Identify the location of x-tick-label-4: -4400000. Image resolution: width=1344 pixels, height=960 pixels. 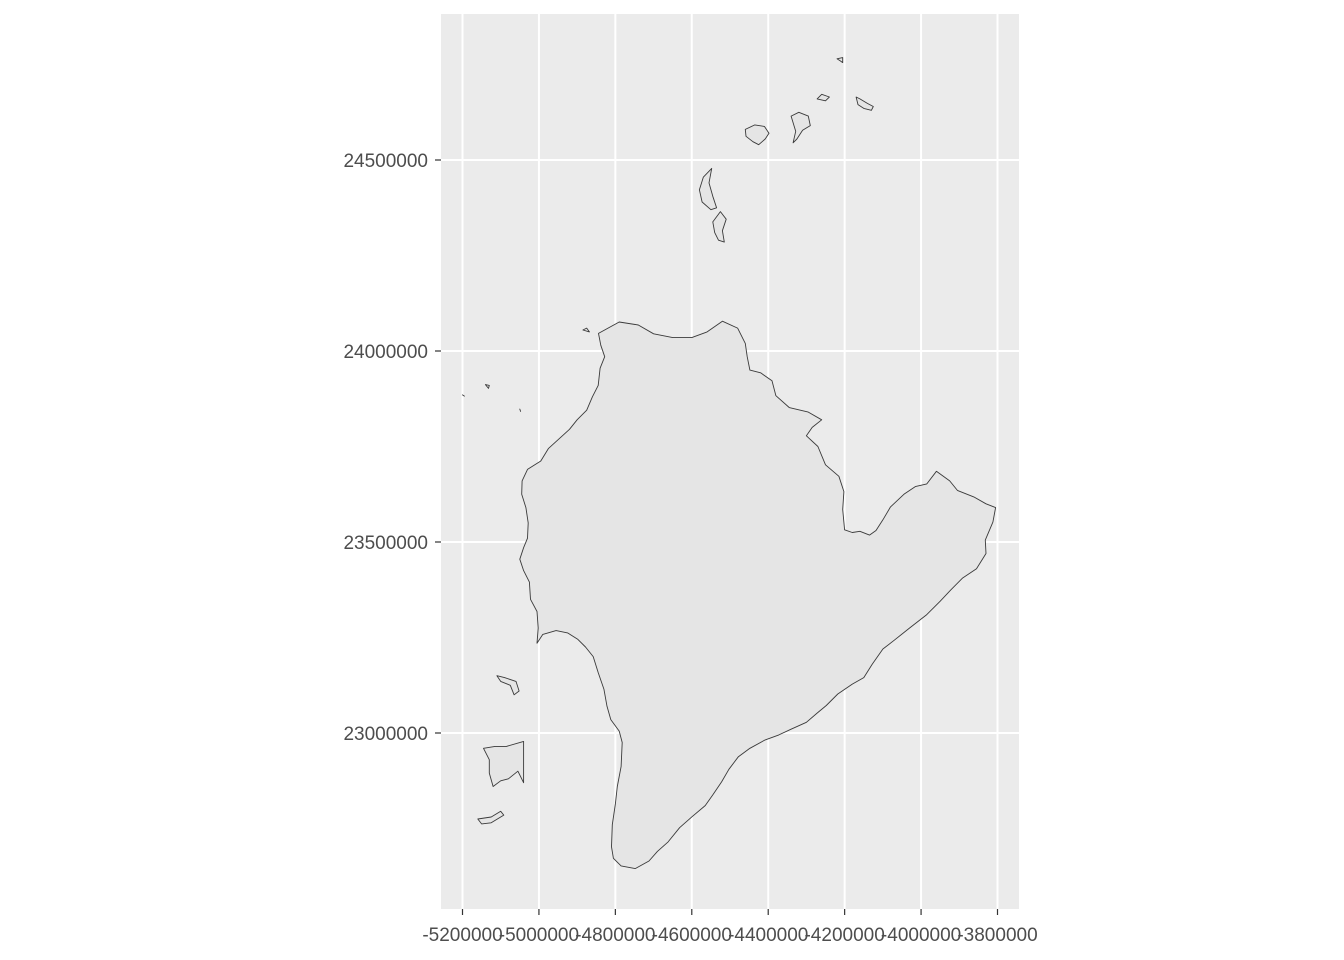
(768, 935).